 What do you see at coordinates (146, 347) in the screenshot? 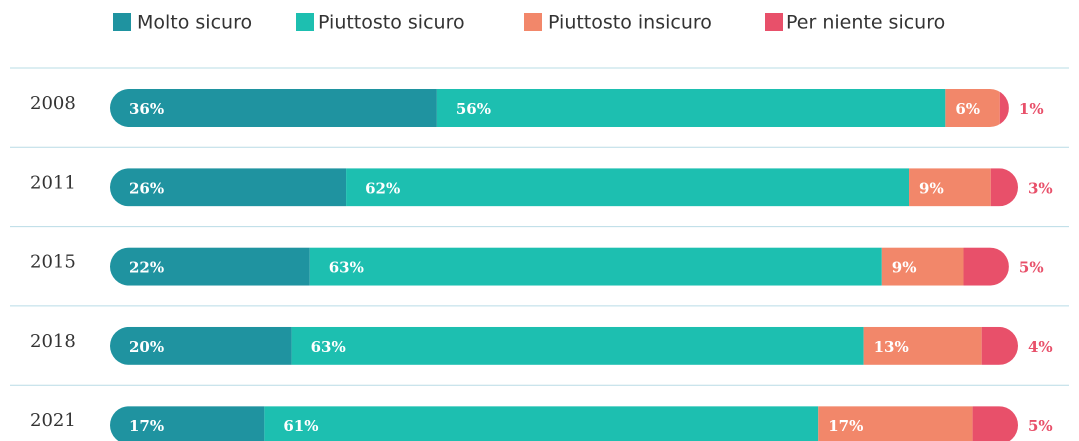
I see `data-label: 20%` at bounding box center [146, 347].